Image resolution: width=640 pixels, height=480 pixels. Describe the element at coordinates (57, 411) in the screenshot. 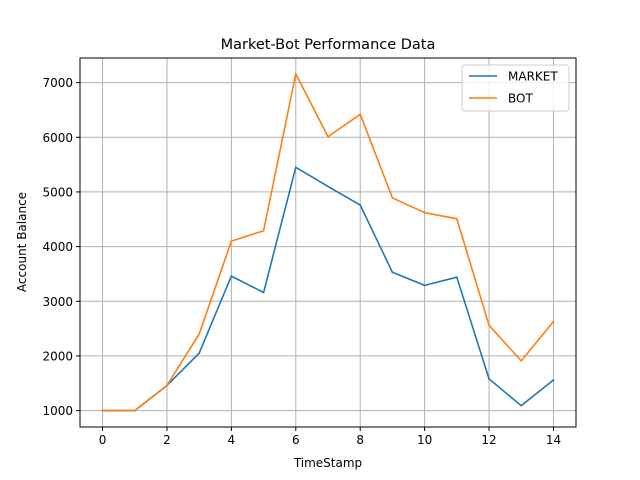

I see `y-tick-label: 1000` at that location.